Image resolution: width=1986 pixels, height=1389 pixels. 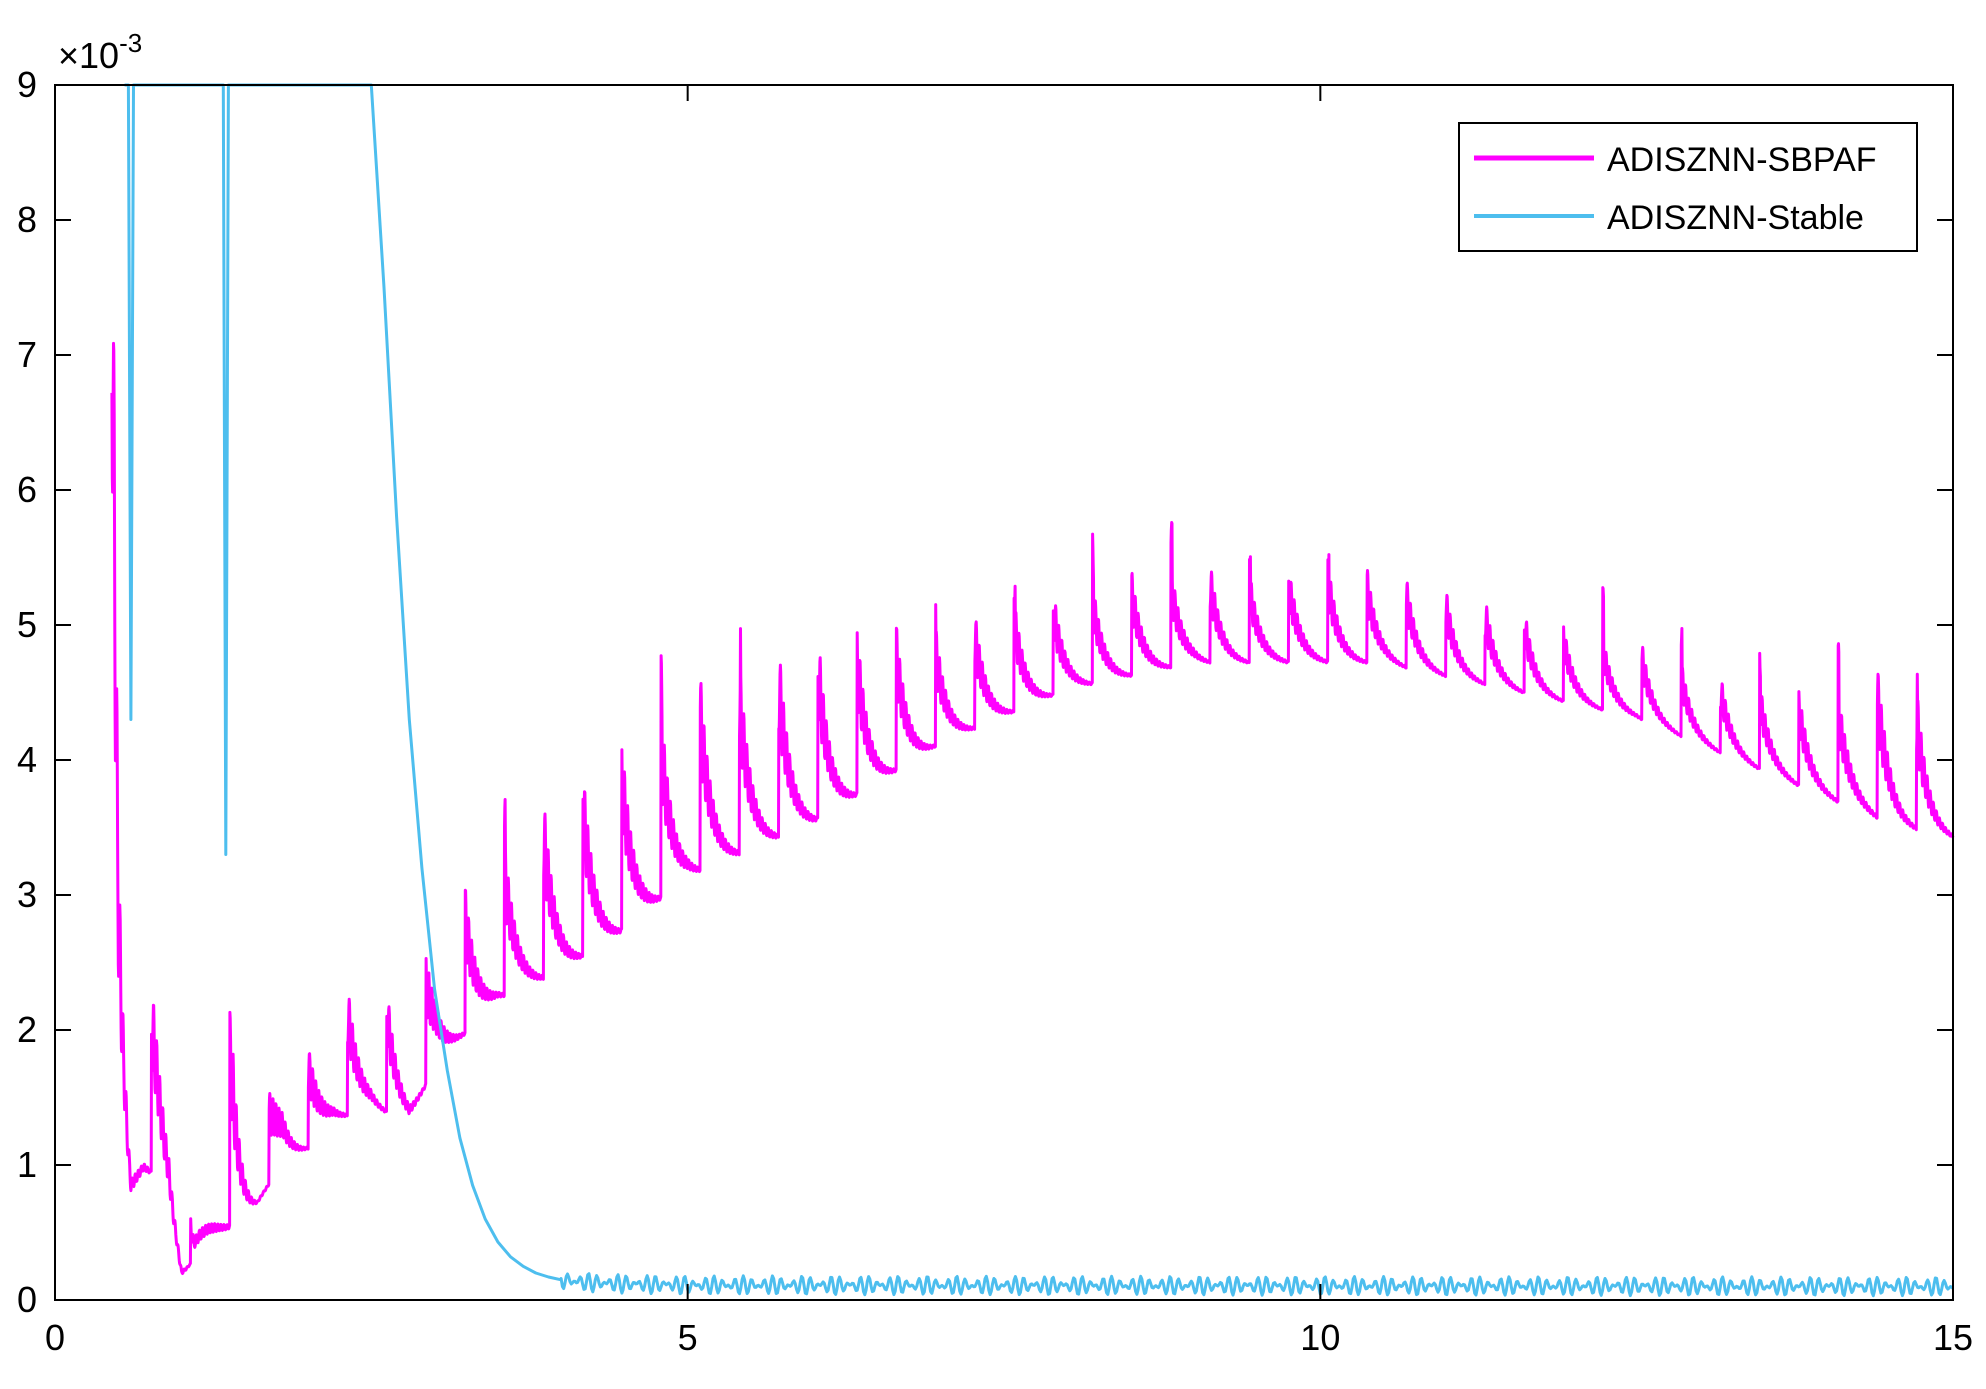 I want to click on legend-label-stable: ADISZNN-Stable, so click(x=1735, y=218).